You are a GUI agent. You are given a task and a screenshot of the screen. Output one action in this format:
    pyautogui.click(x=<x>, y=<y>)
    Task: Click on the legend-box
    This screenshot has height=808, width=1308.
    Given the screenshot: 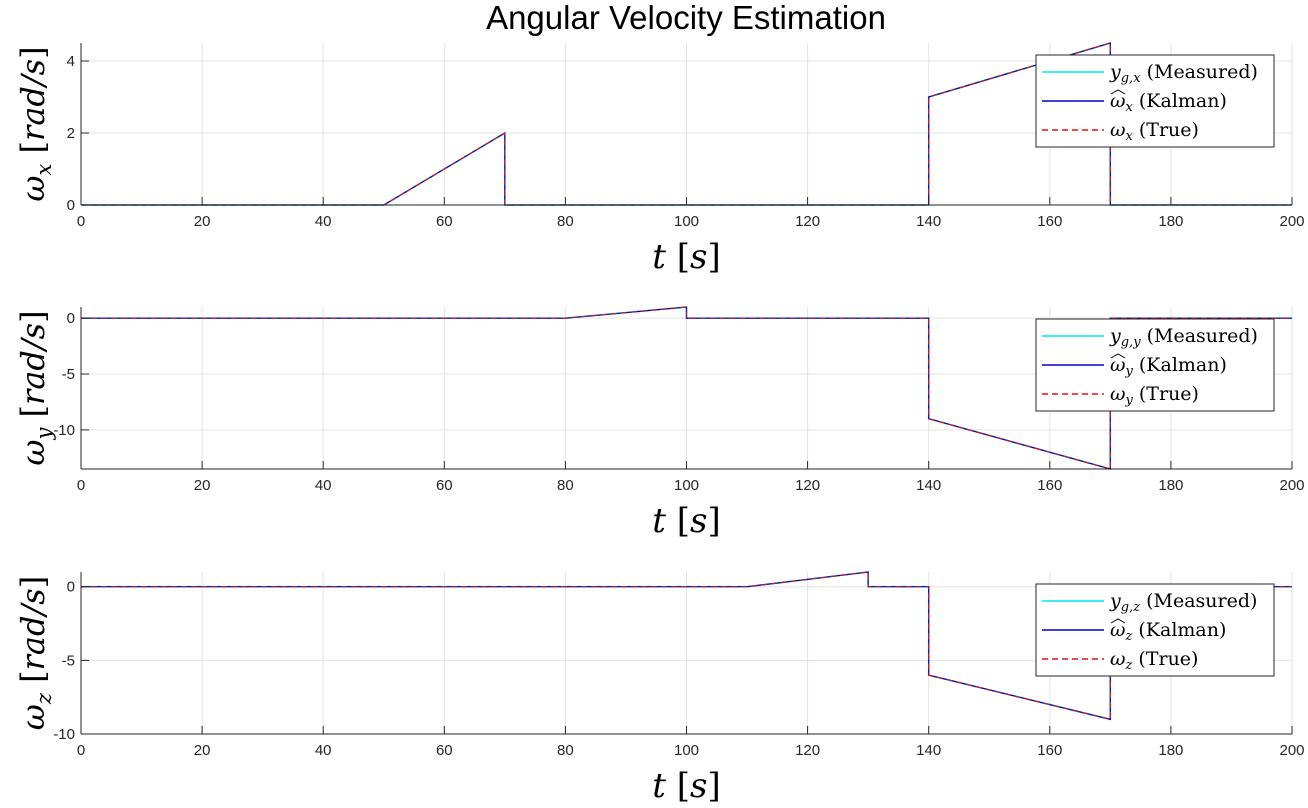 What is the action you would take?
    pyautogui.click(x=1155, y=101)
    